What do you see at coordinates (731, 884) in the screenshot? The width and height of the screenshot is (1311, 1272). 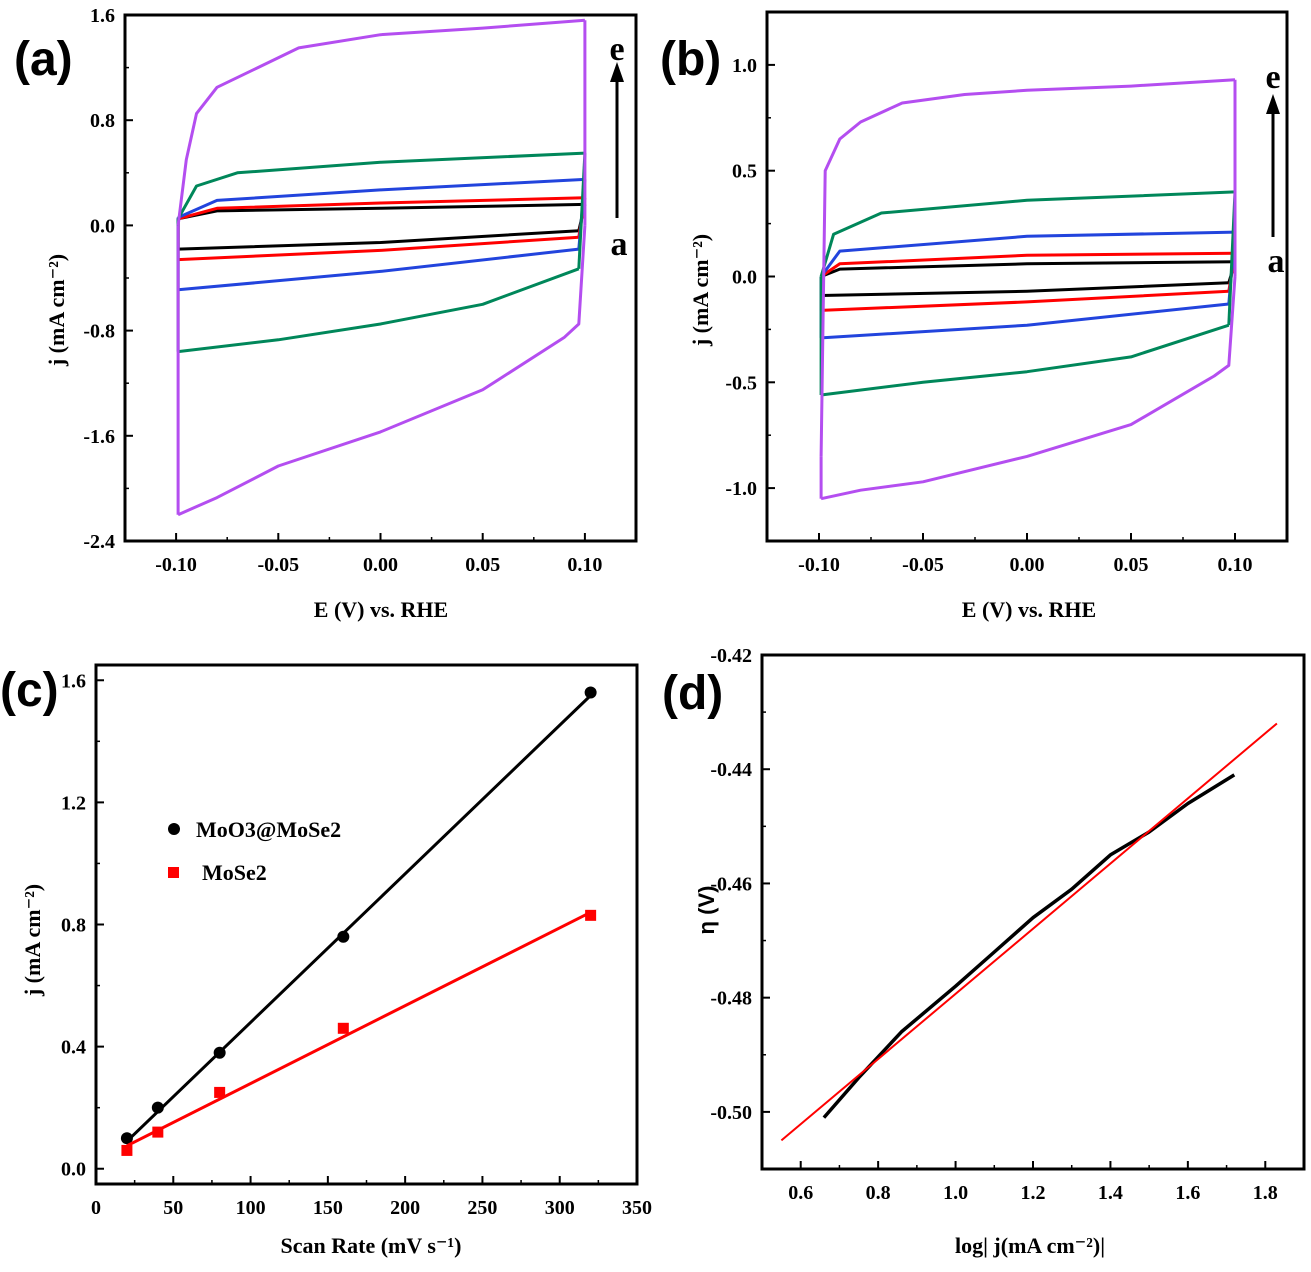 I see `y-tick-label: -0.46` at bounding box center [731, 884].